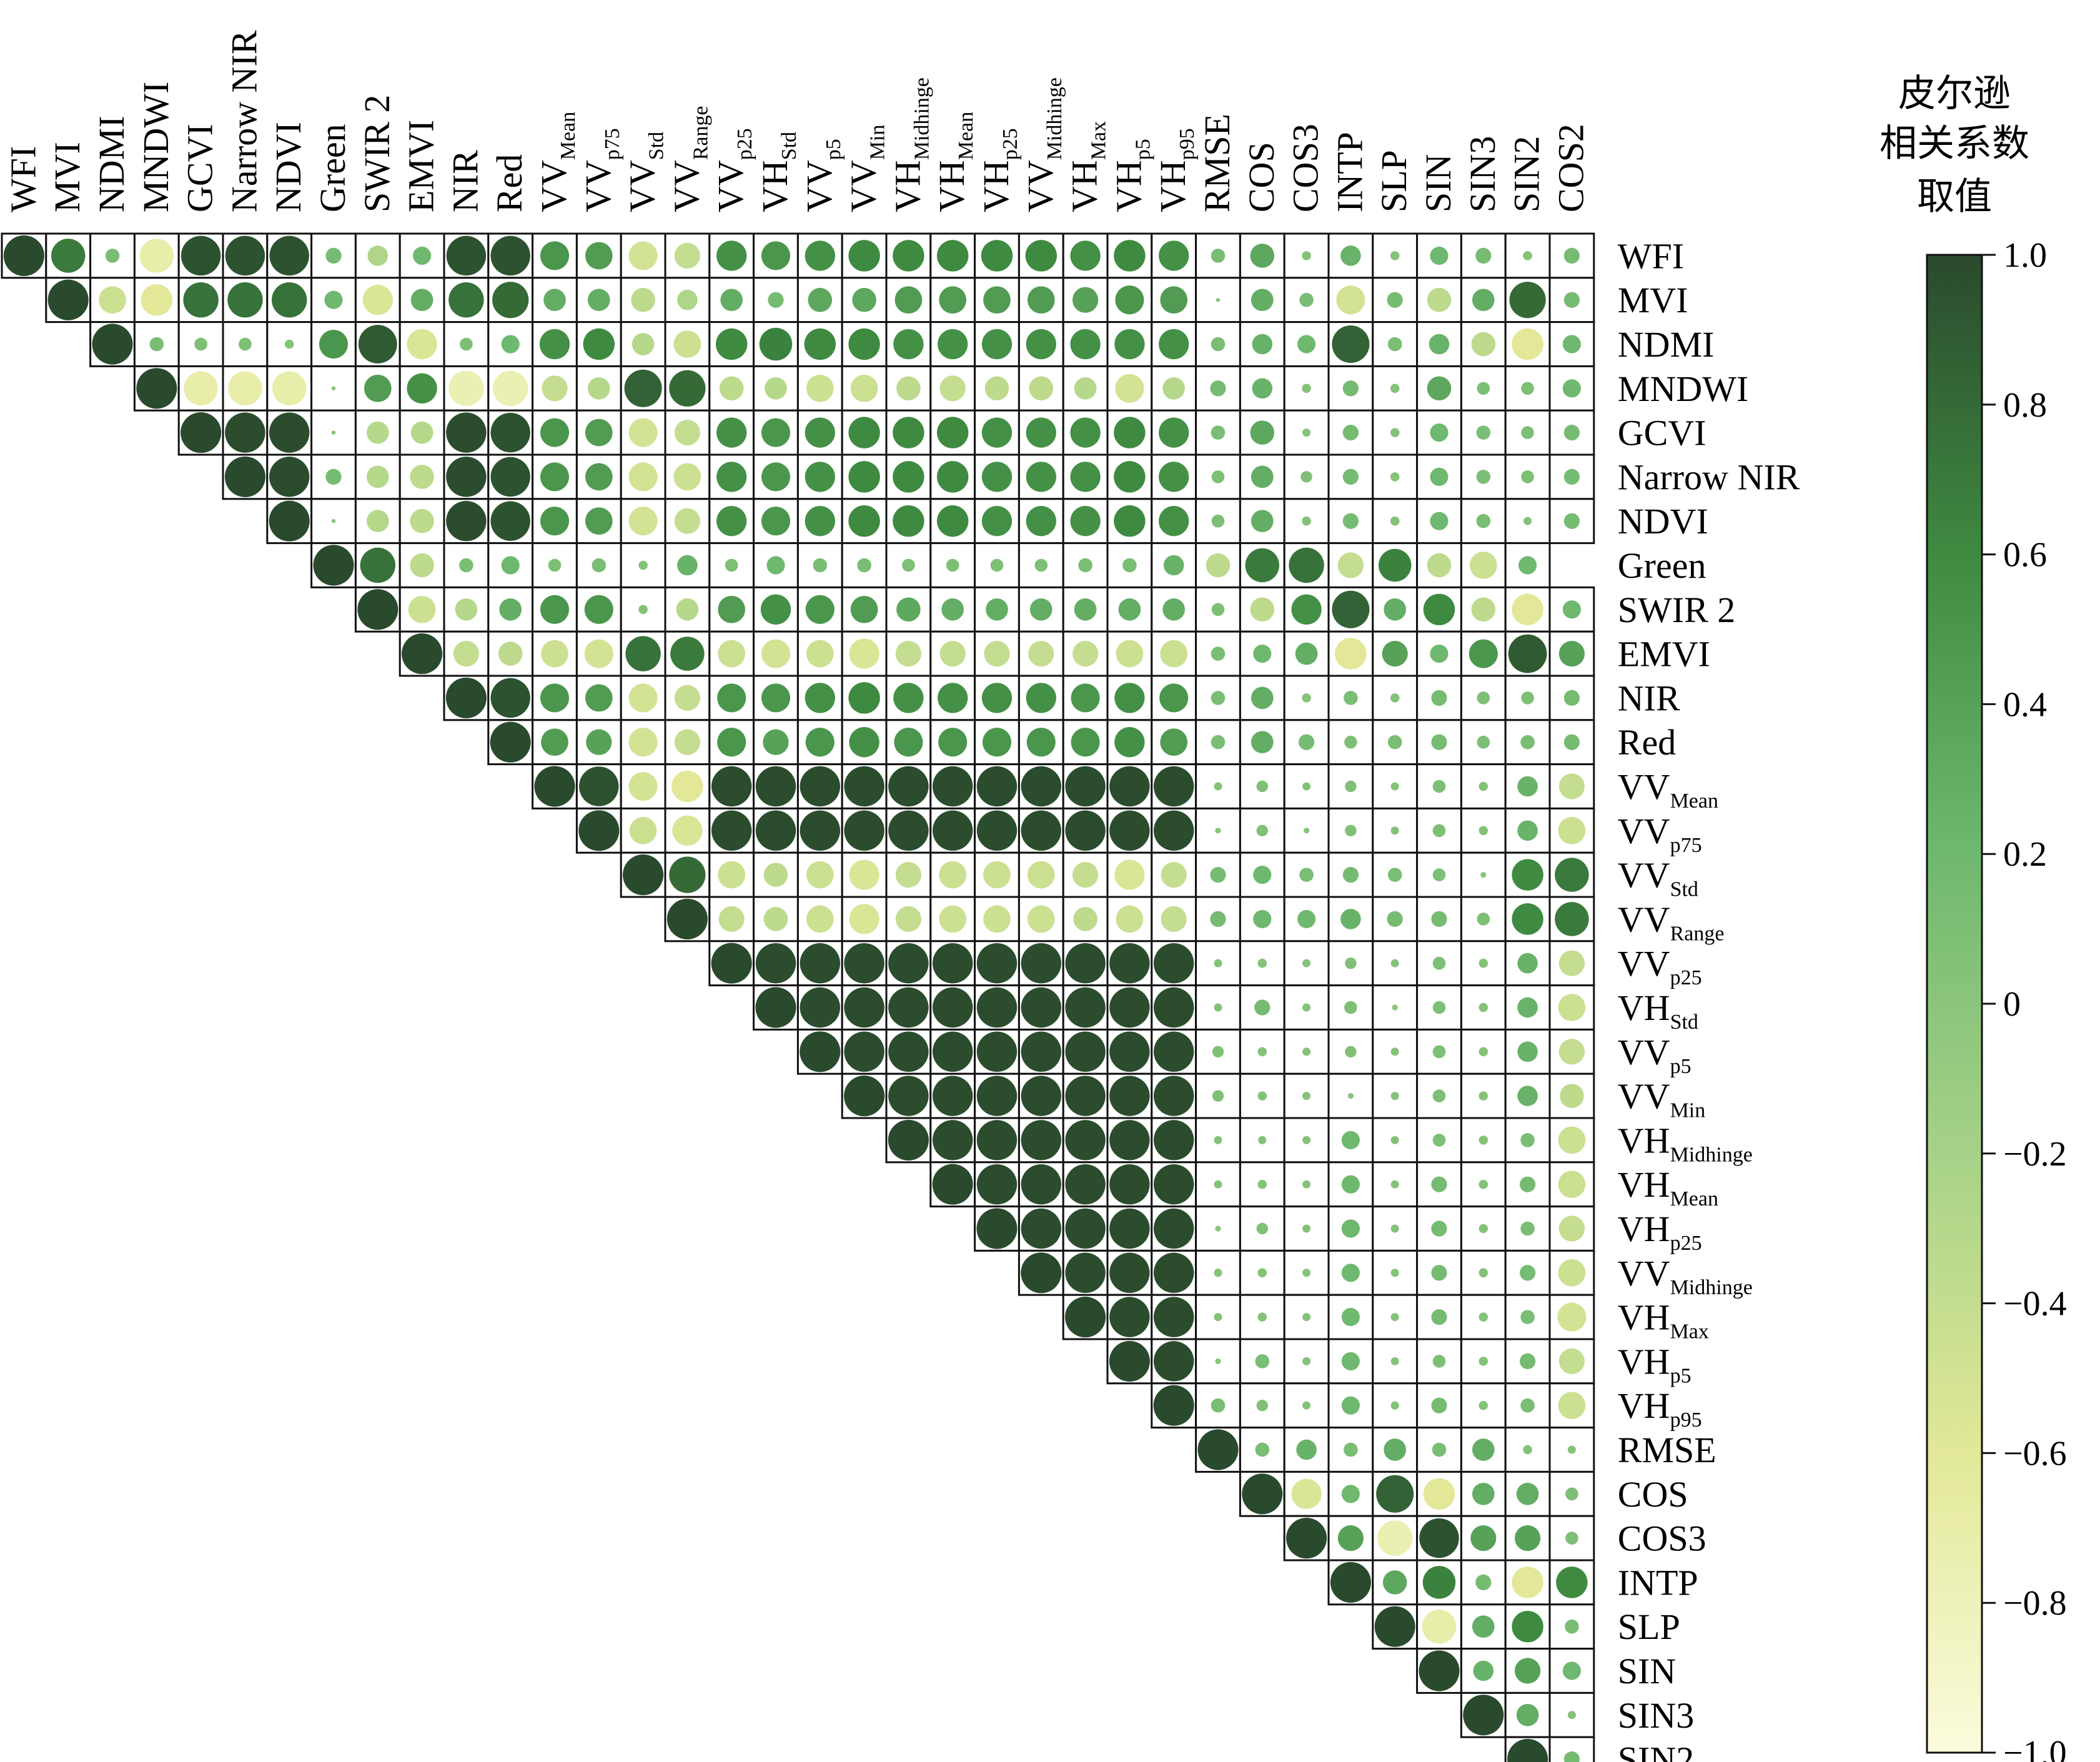 Image resolution: width=2100 pixels, height=1762 pixels. I want to click on column-label: SIN3, so click(1482, 174).